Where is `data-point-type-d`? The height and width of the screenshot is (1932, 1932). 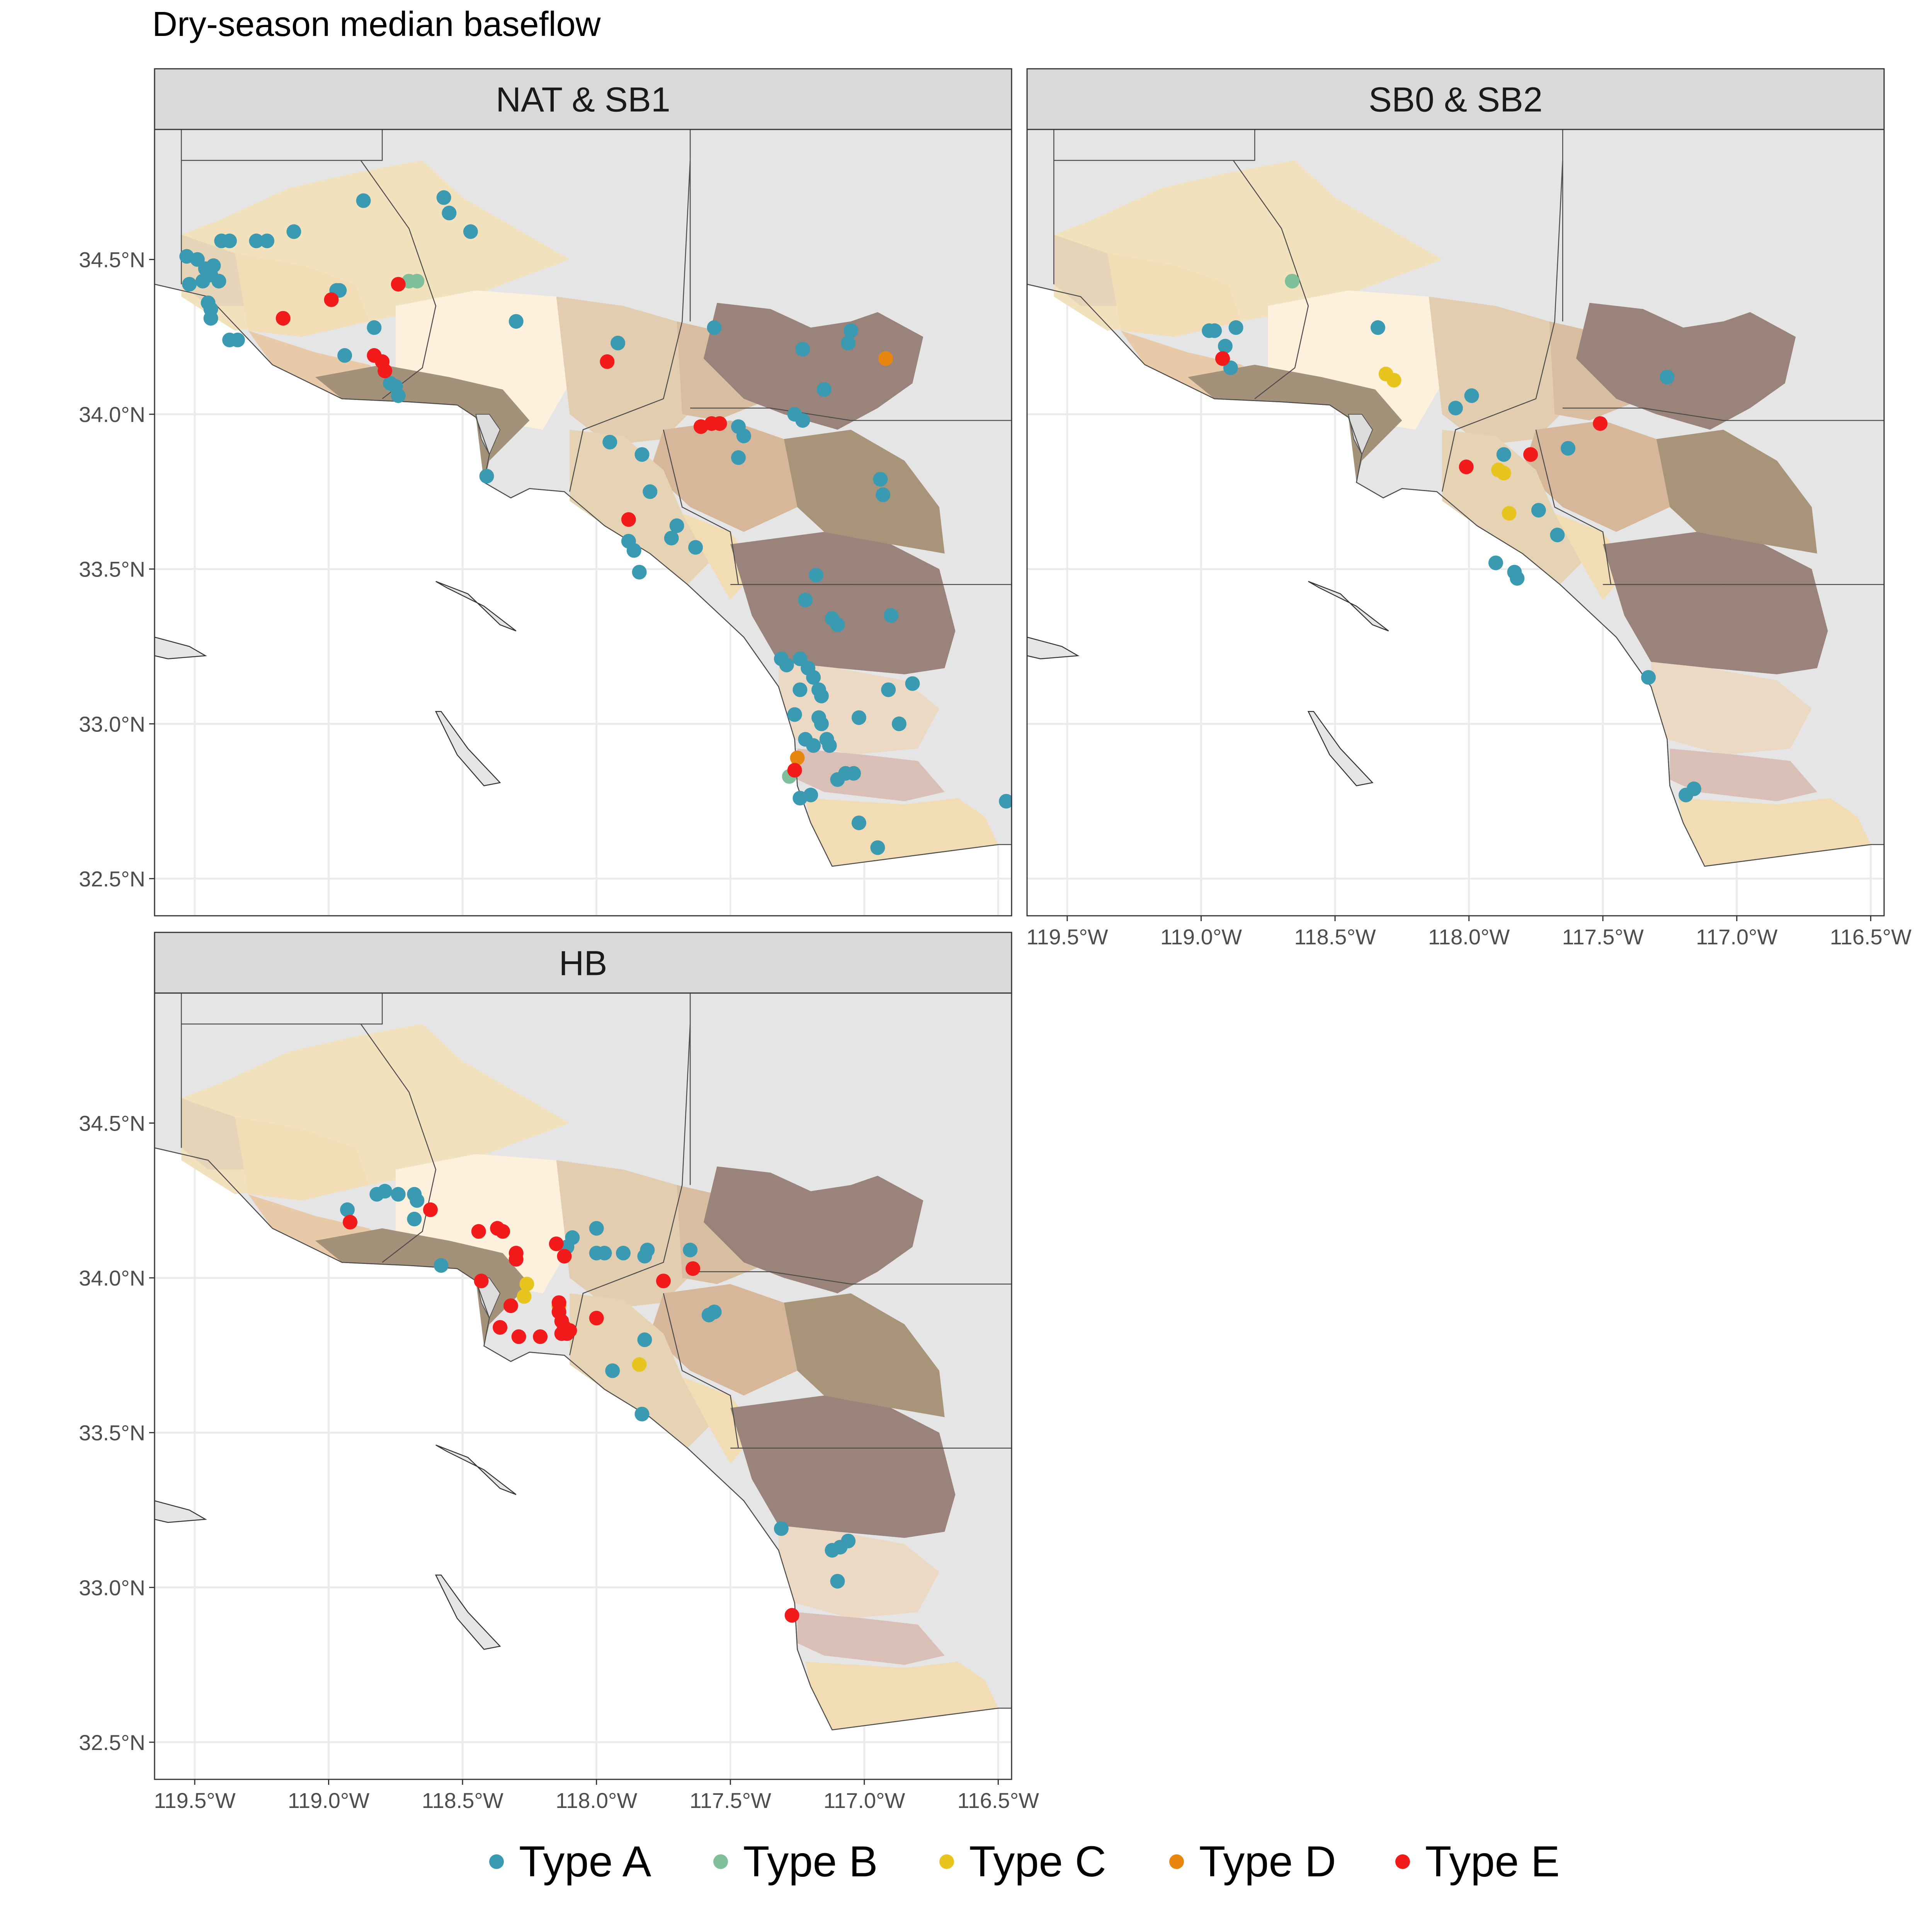 data-point-type-d is located at coordinates (798, 758).